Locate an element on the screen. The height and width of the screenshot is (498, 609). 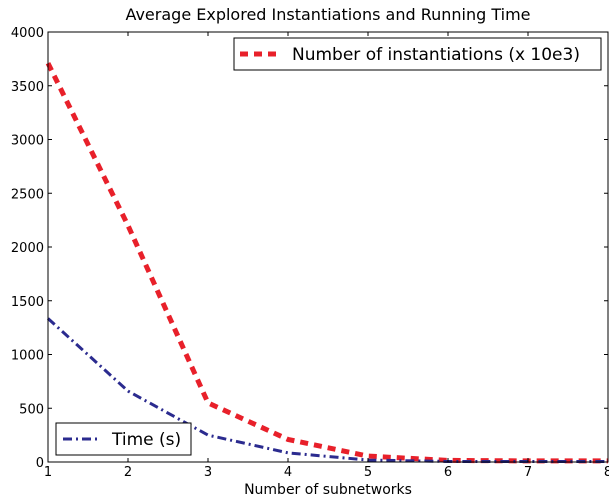
y-tick-label: 3500 is located at coordinates (27, 87).